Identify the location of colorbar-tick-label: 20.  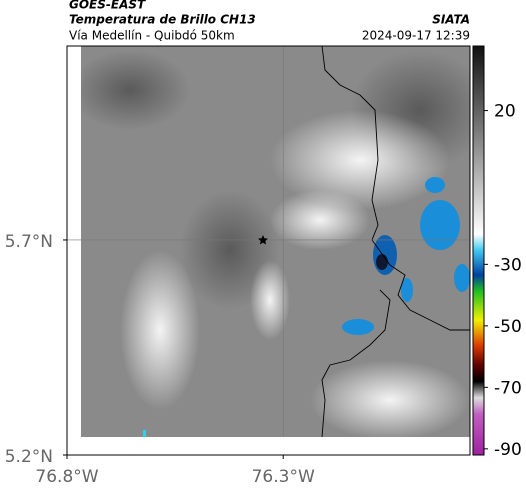
(505, 112).